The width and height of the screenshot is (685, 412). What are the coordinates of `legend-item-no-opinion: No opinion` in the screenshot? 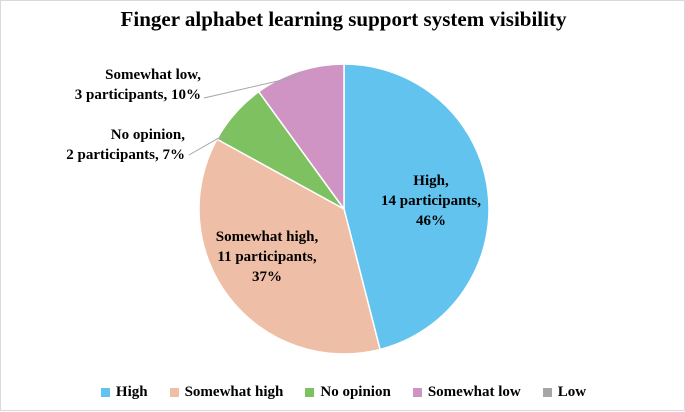 It's located at (348, 392).